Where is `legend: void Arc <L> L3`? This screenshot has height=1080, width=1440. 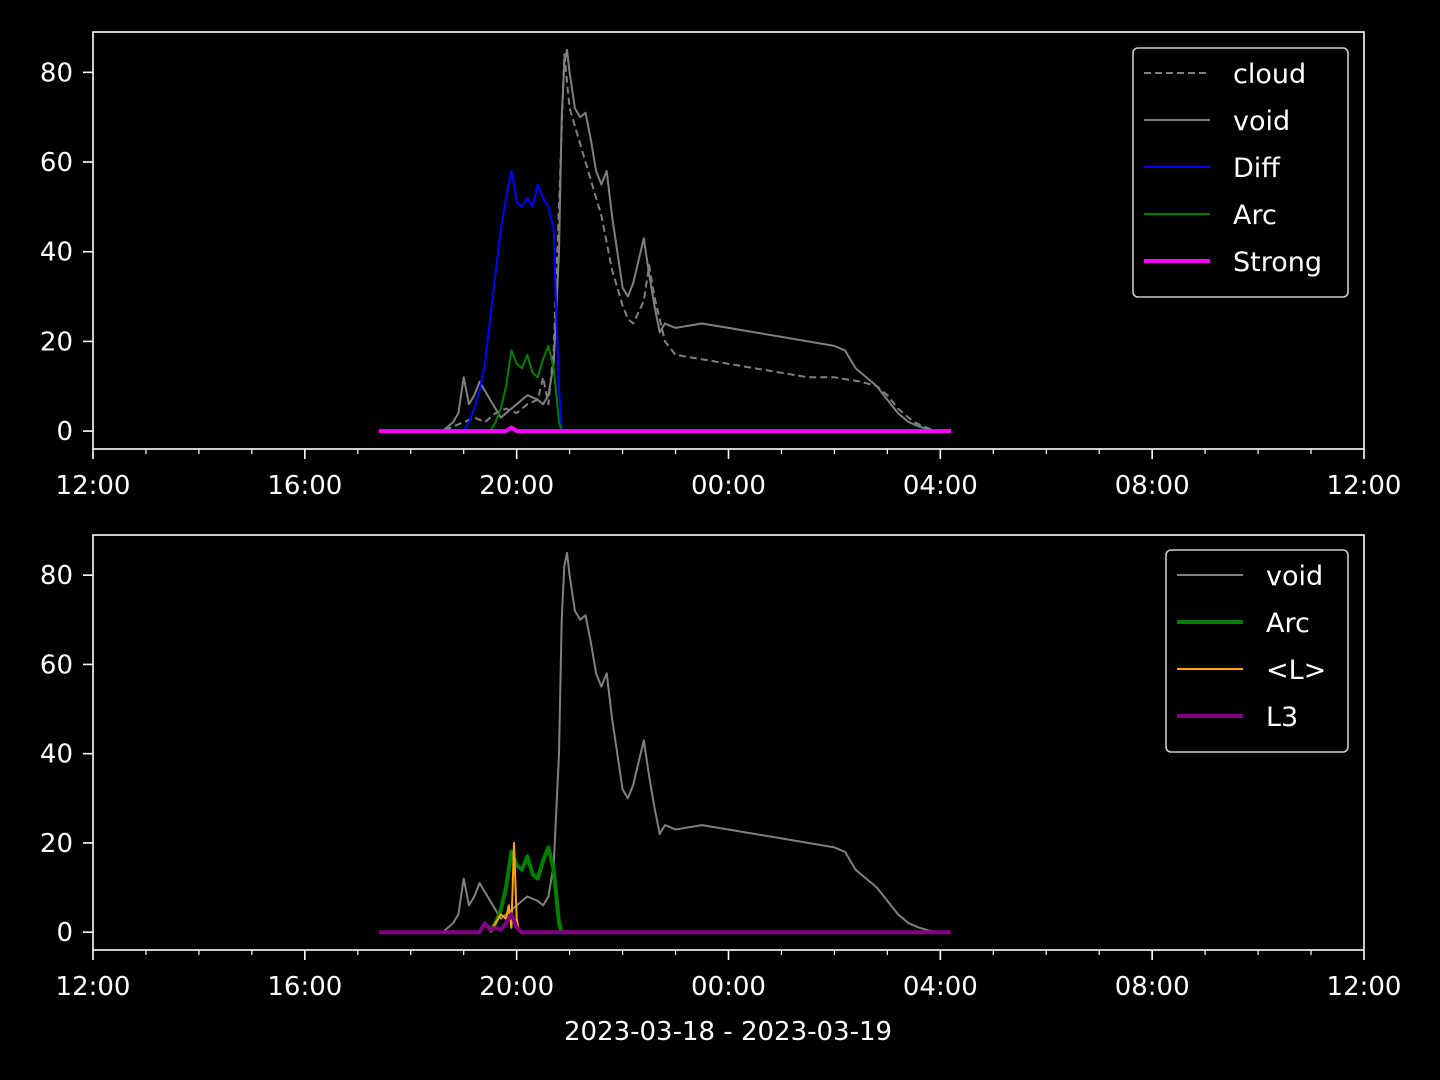
legend: void Arc <L> L3 is located at coordinates (1257, 651).